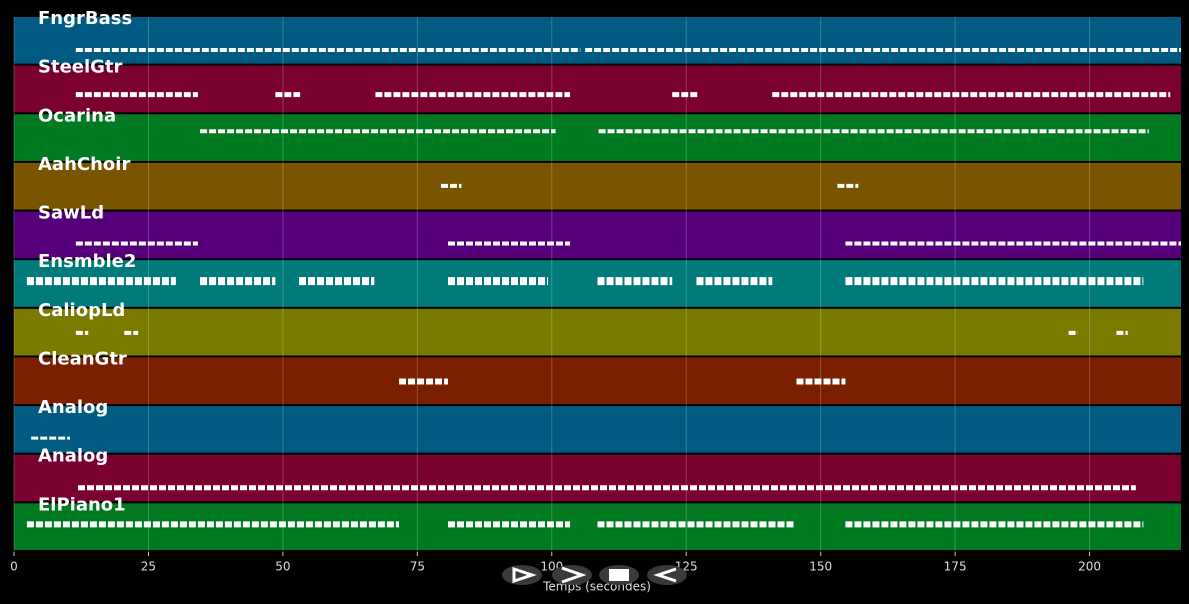 Image resolution: width=1189 pixels, height=604 pixels. Describe the element at coordinates (572, 575) in the screenshot. I see `forward-button` at that location.